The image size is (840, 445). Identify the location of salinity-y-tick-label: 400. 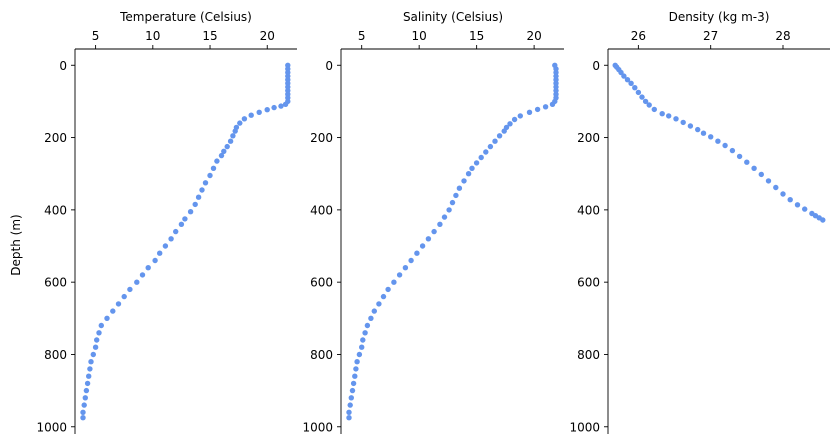
(321, 210).